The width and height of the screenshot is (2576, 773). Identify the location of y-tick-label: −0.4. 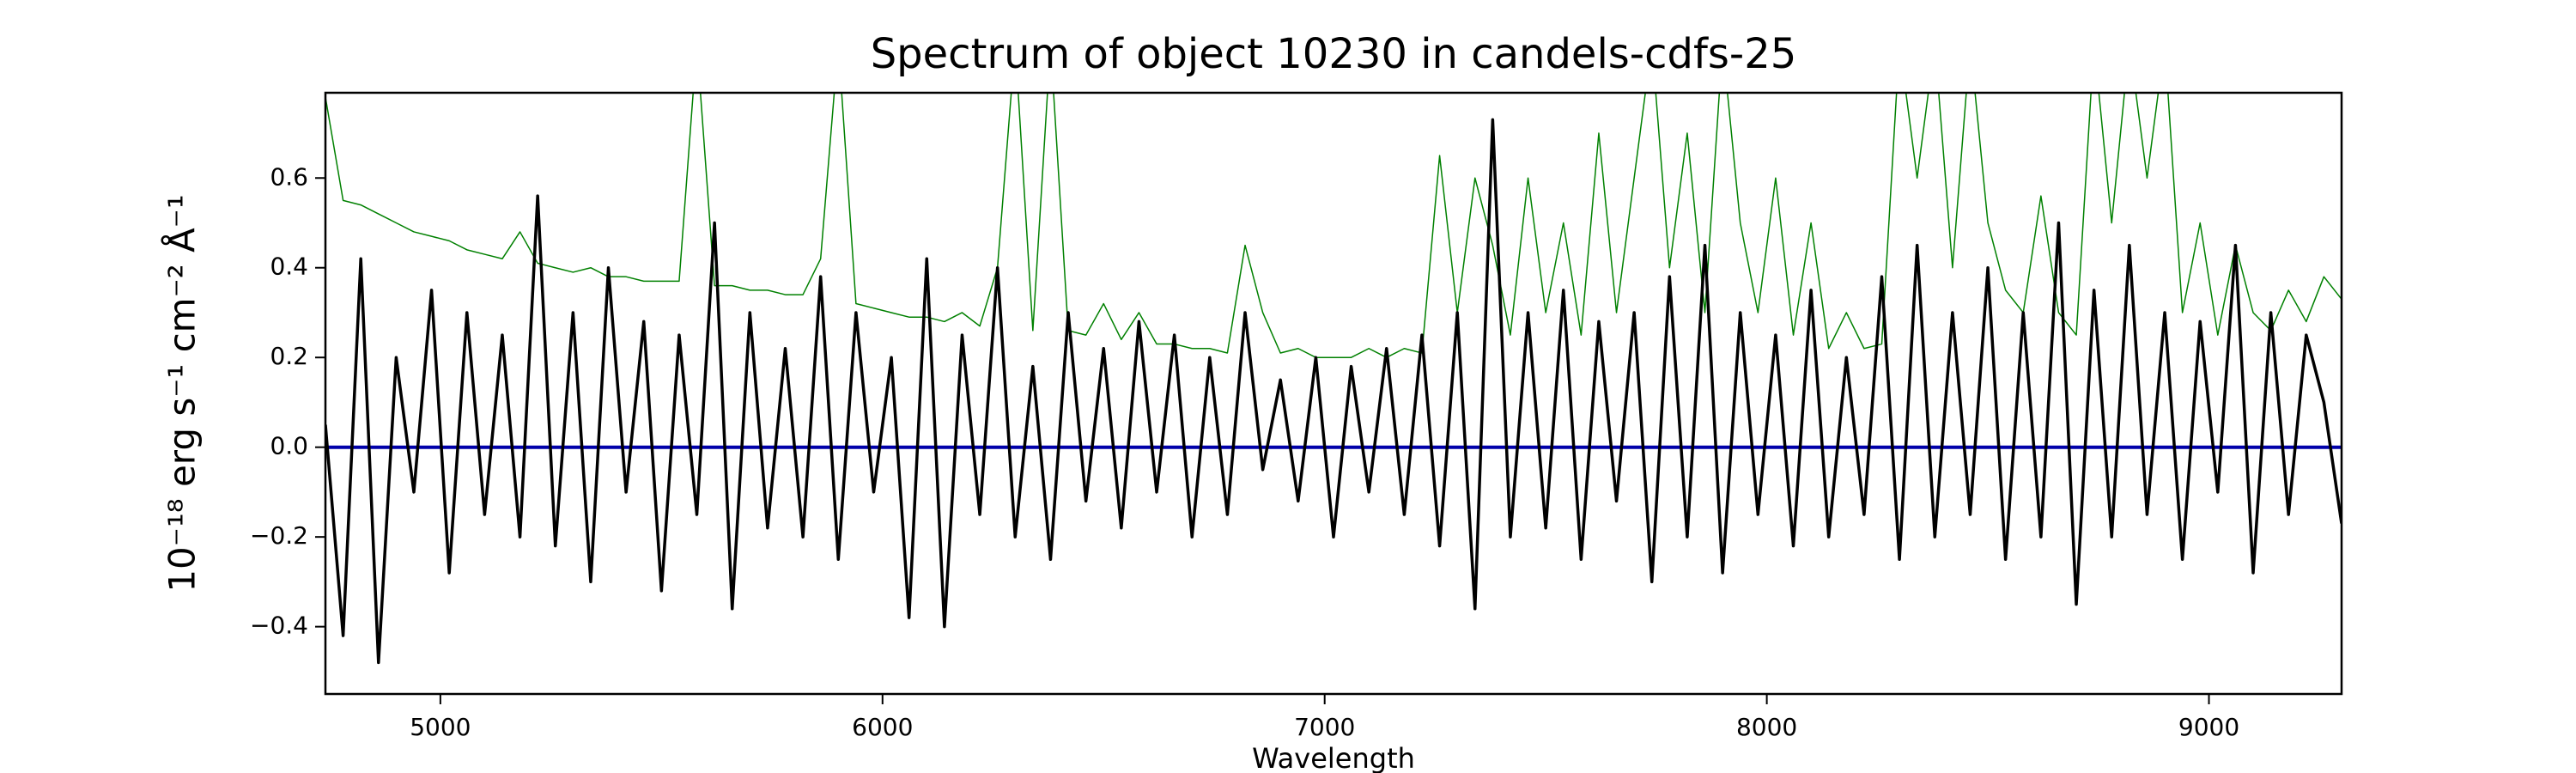
(279, 626).